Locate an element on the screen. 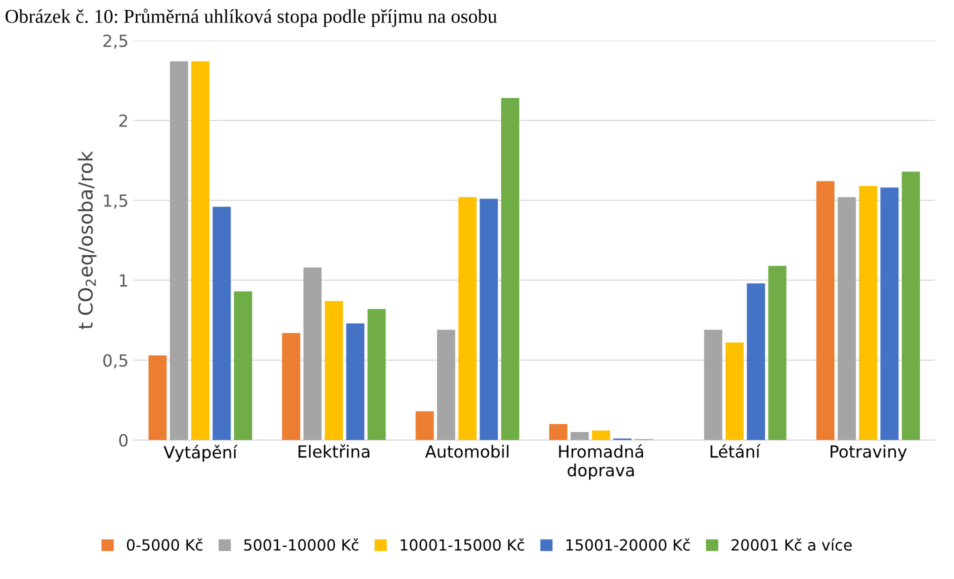  y-tick-label: 0 is located at coordinates (123, 440).